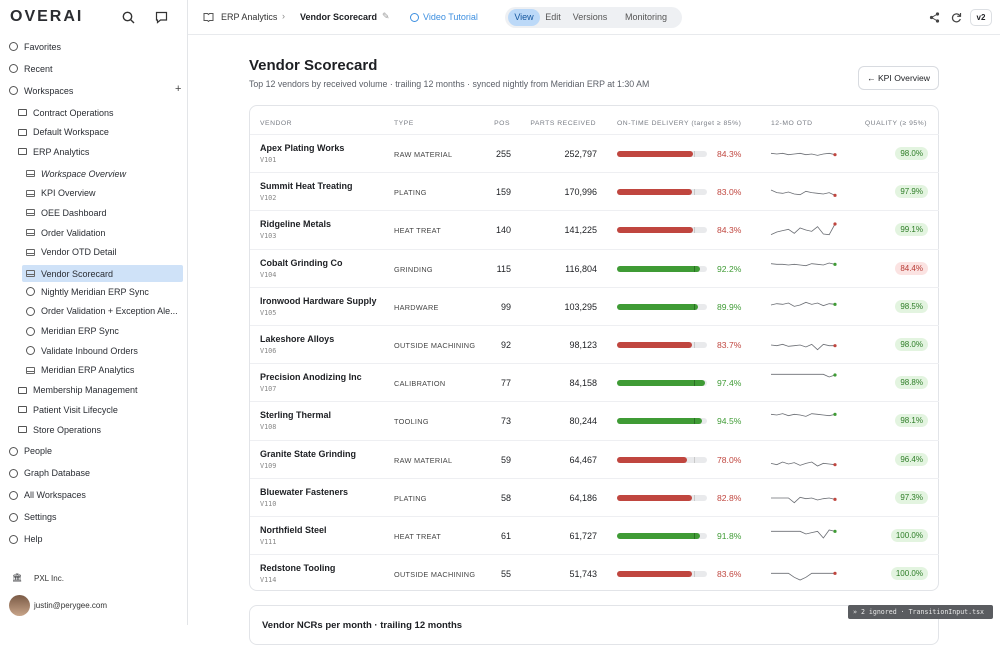 This screenshot has width=1000, height=645. Describe the element at coordinates (505, 306) in the screenshot. I see `pos: 99` at that location.